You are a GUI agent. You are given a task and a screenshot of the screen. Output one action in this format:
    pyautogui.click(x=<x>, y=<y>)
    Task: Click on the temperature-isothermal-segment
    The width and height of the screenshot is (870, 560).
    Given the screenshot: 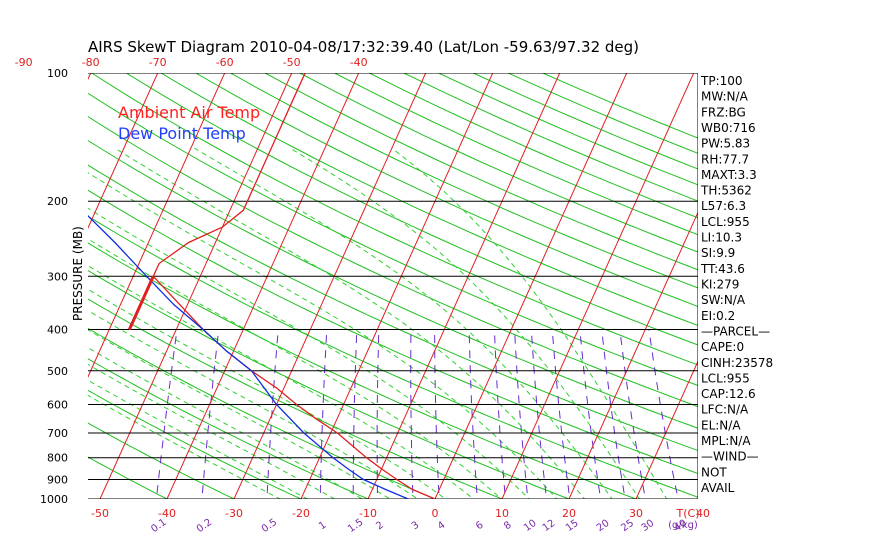 What is the action you would take?
    pyautogui.click(x=141, y=303)
    